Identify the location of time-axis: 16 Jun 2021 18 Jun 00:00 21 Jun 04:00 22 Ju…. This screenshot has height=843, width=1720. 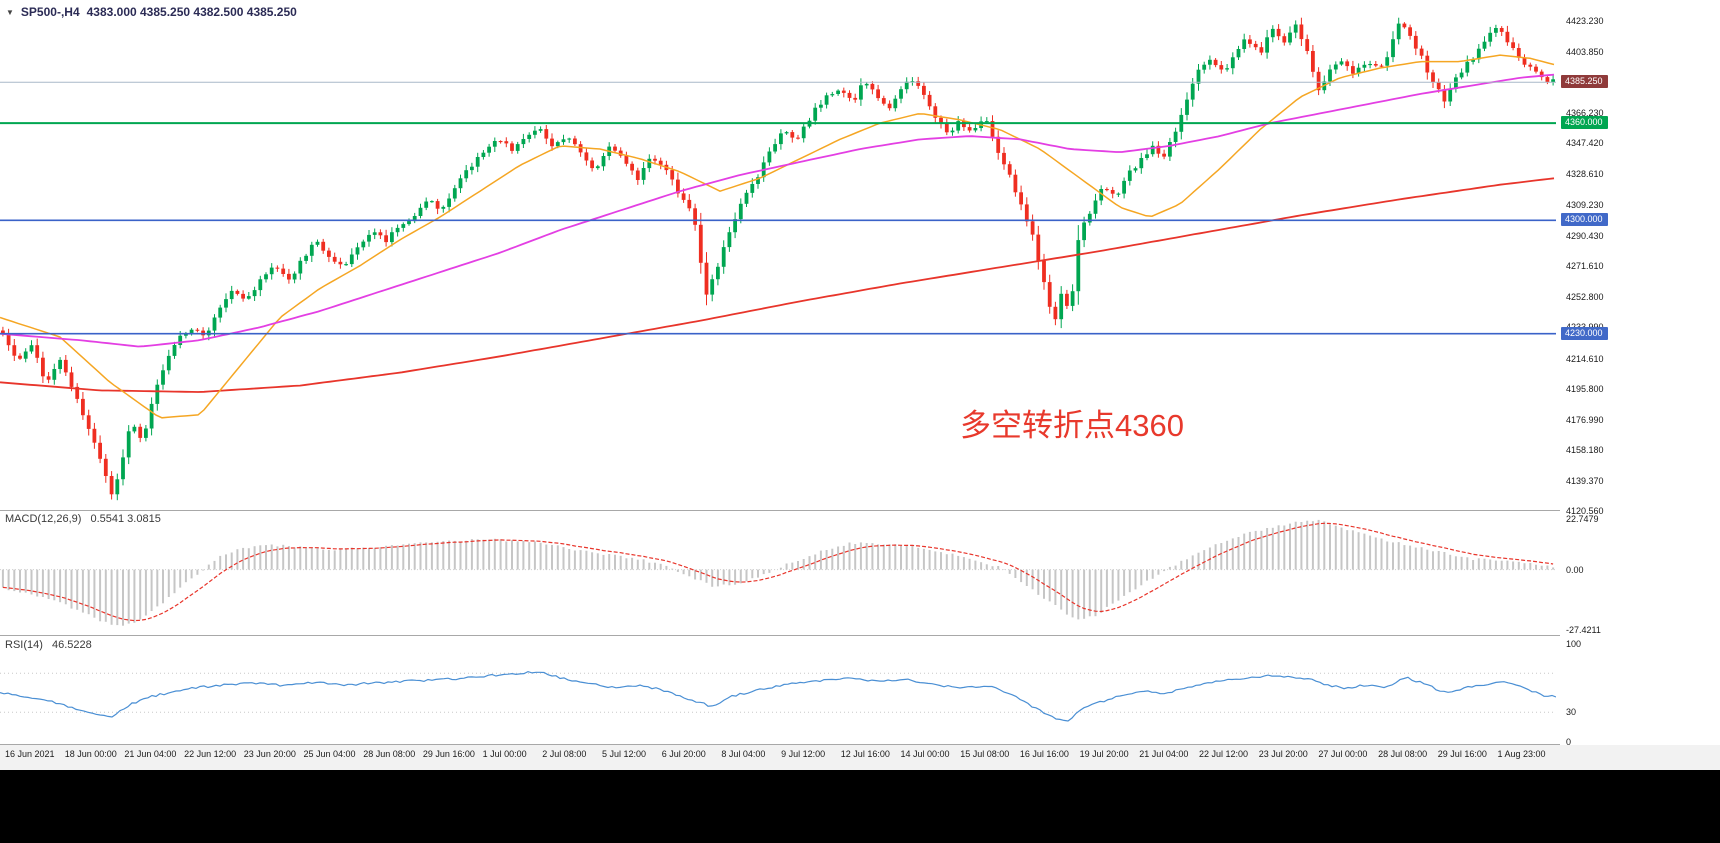
(860, 757).